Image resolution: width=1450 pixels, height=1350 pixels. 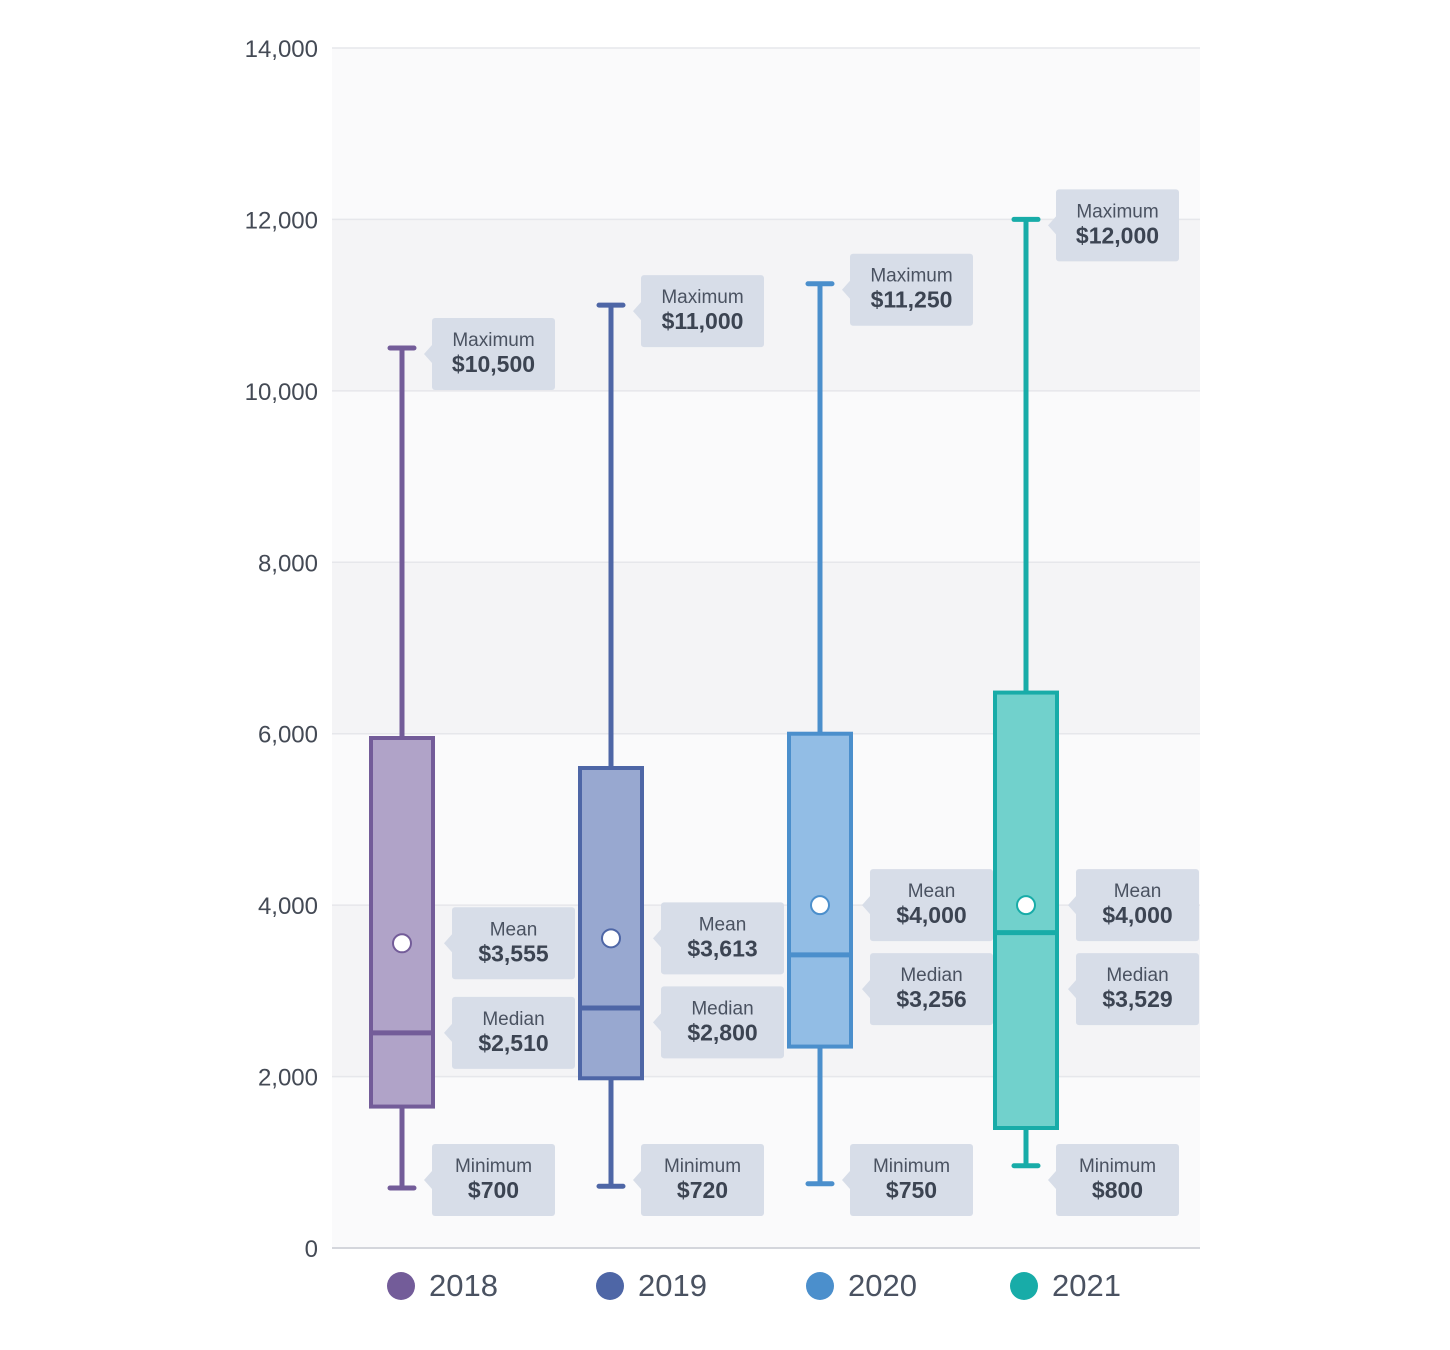 I want to click on value-callout: Median$3,256, so click(x=927, y=989).